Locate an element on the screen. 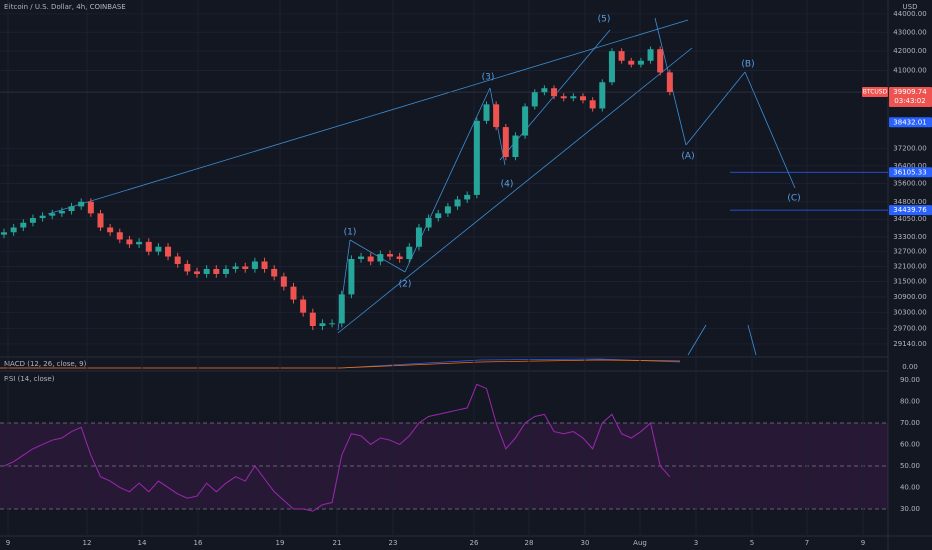 The height and width of the screenshot is (550, 932). symbol-tag-bg is located at coordinates (875, 92).